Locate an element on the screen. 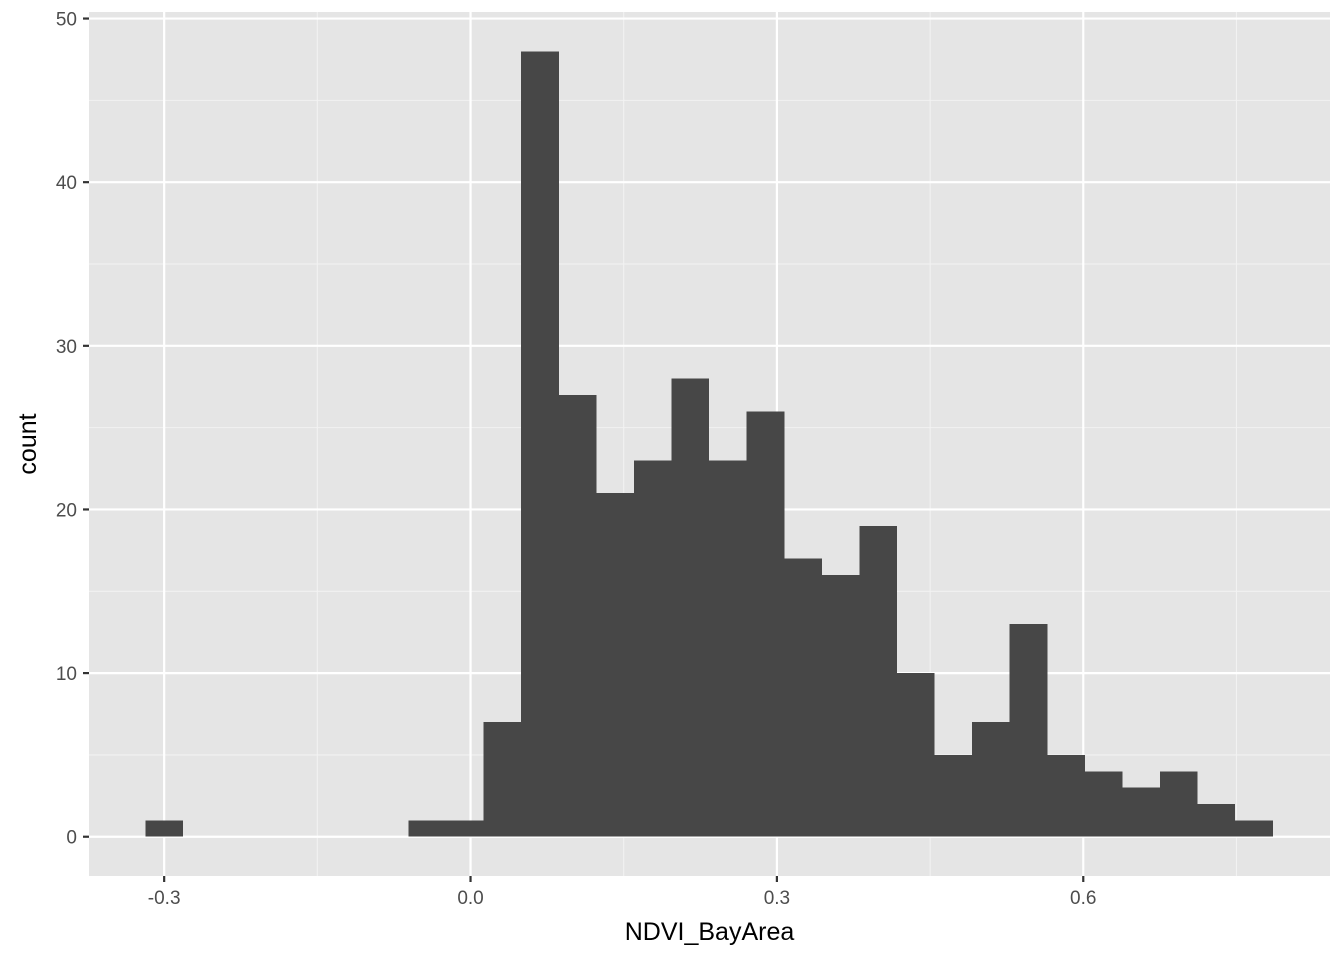 Image resolution: width=1344 pixels, height=965 pixels. x-tick-label: 0.3 is located at coordinates (777, 898).